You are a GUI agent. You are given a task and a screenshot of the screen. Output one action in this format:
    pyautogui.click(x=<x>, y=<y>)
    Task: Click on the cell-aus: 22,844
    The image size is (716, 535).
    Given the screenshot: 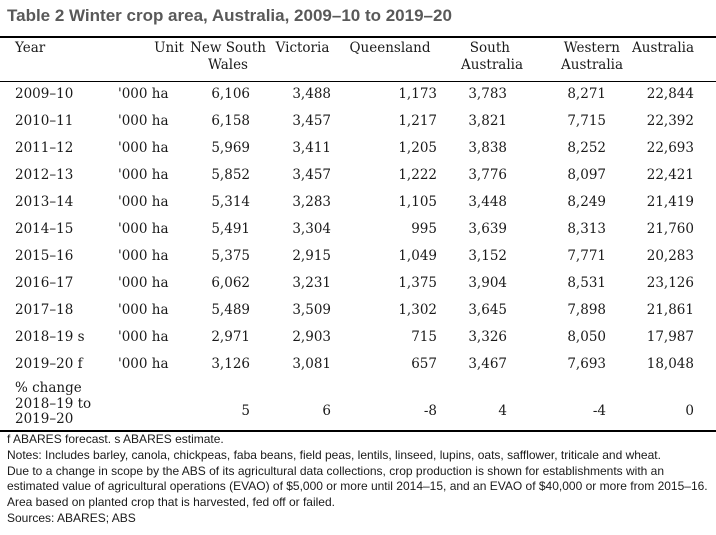 What is the action you would take?
    pyautogui.click(x=670, y=94)
    